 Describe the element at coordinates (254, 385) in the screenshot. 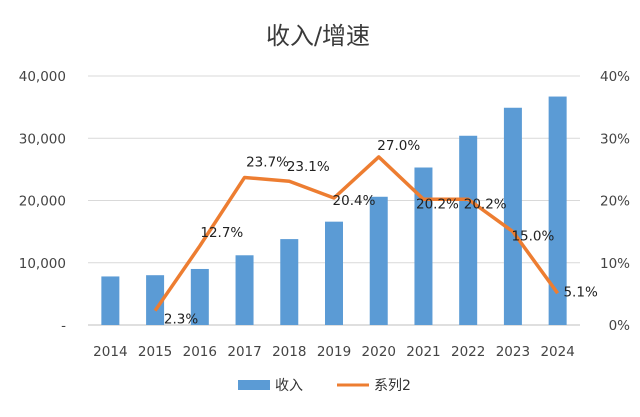

I see `legend-swatch-bar` at that location.